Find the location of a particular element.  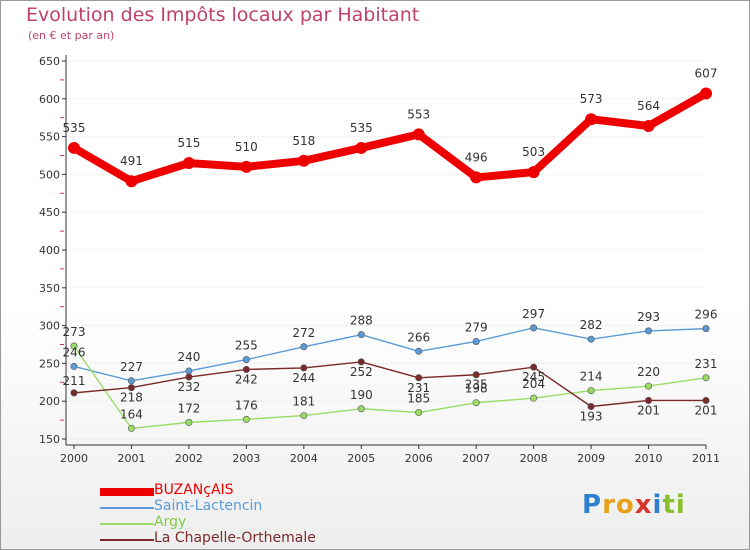

y-tick-label: 250 is located at coordinates (49, 363).